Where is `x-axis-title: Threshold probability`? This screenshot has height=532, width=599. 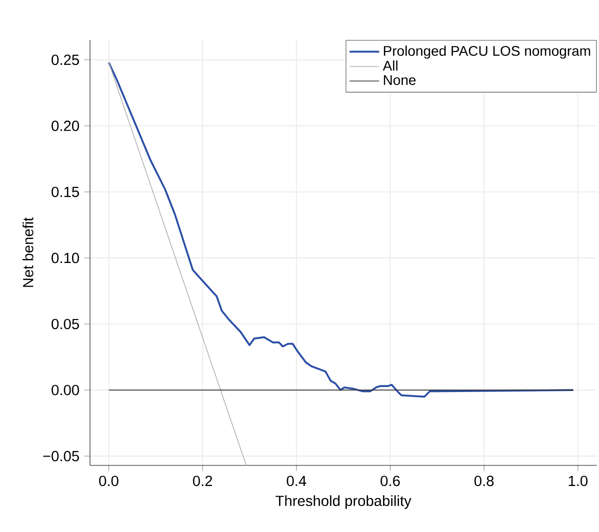
x-axis-title: Threshold probability is located at coordinates (344, 502).